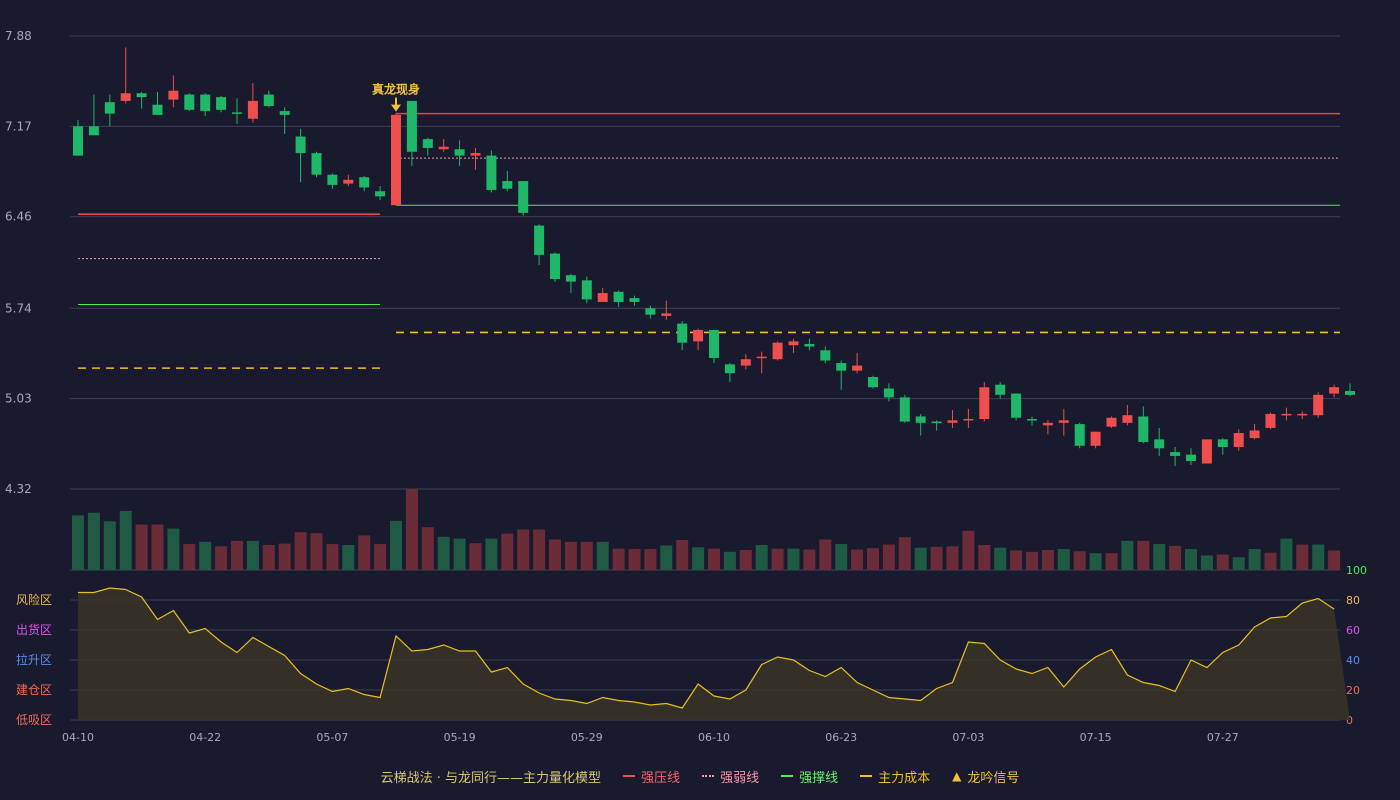 The width and height of the screenshot is (1400, 800). I want to click on zone-label: 低吸区, so click(34, 720).